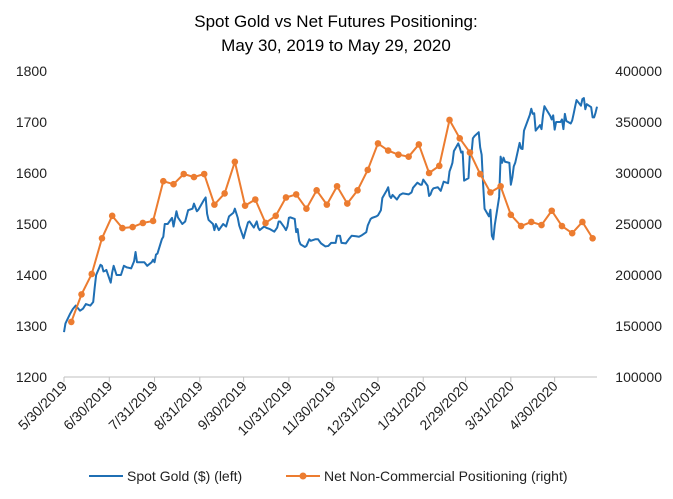  I want to click on right-tick-label: 400000, so click(638, 71).